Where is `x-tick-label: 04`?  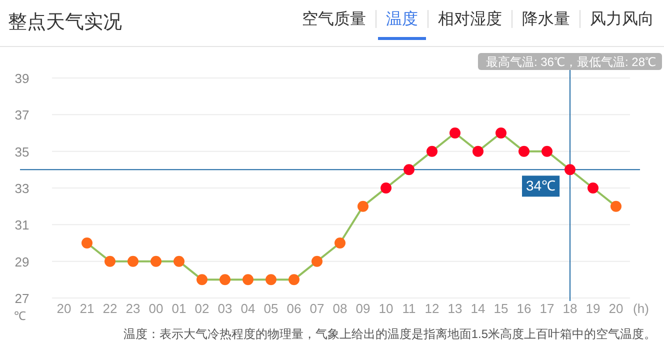
x-tick-label: 04 is located at coordinates (248, 308).